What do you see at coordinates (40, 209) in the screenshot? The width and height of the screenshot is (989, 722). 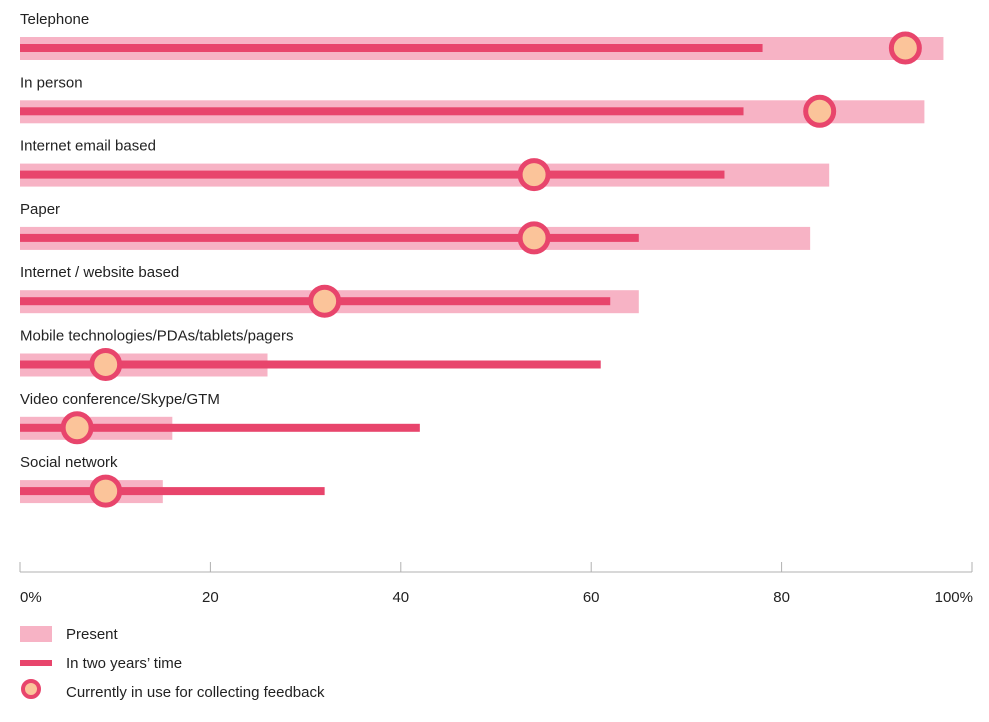 I see `category-label: Paper` at bounding box center [40, 209].